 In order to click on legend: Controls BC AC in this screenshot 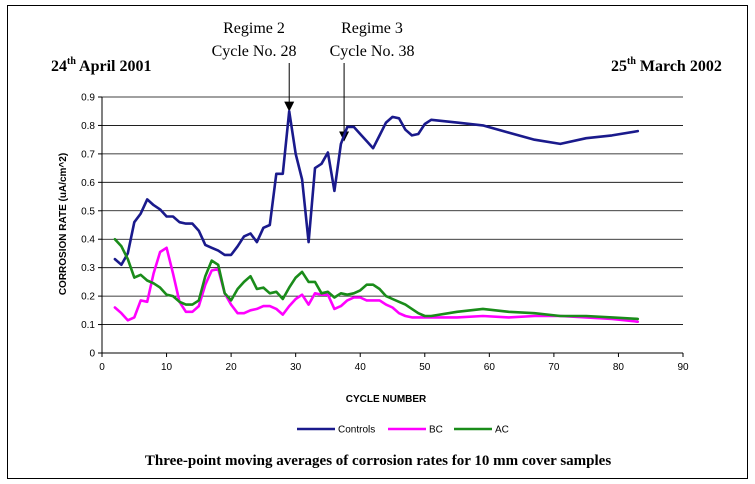, I will do `click(403, 430)`.